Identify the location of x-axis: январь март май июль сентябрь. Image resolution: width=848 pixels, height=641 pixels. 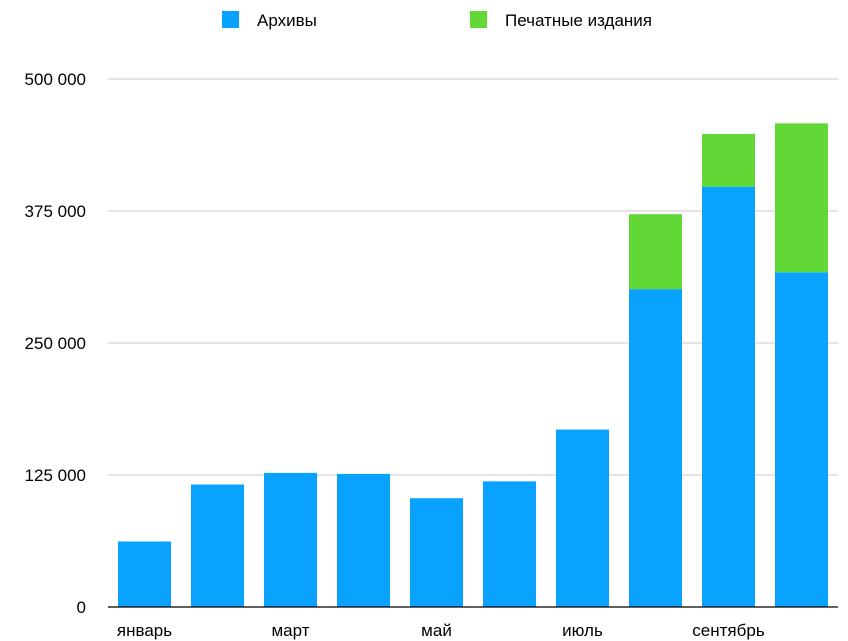
(473, 623).